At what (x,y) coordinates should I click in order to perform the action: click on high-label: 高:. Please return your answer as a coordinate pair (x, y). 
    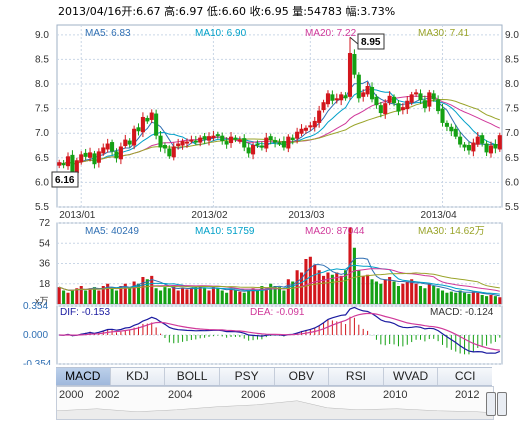
    Looking at the image, I should click on (171, 11).